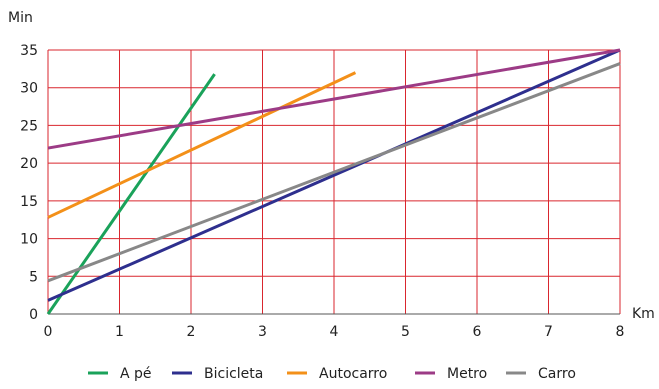  Describe the element at coordinates (620, 332) in the screenshot. I see `x-tick-label-8: 8` at that location.